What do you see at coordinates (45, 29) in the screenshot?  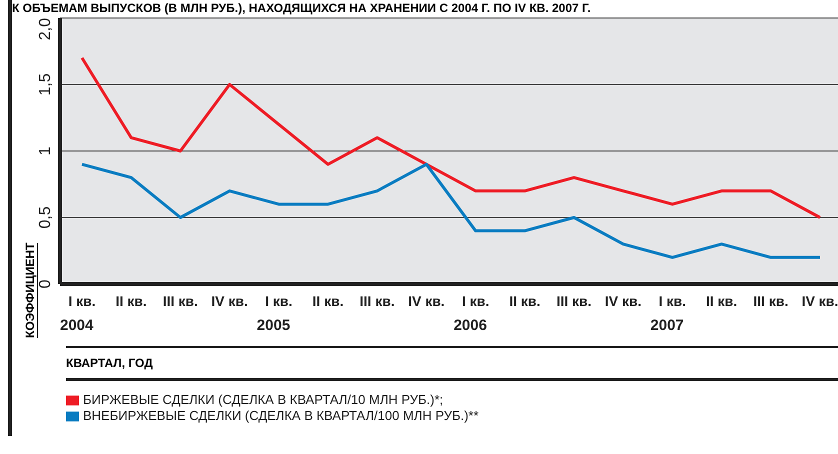 I see `y-tick-label: 2,0` at bounding box center [45, 29].